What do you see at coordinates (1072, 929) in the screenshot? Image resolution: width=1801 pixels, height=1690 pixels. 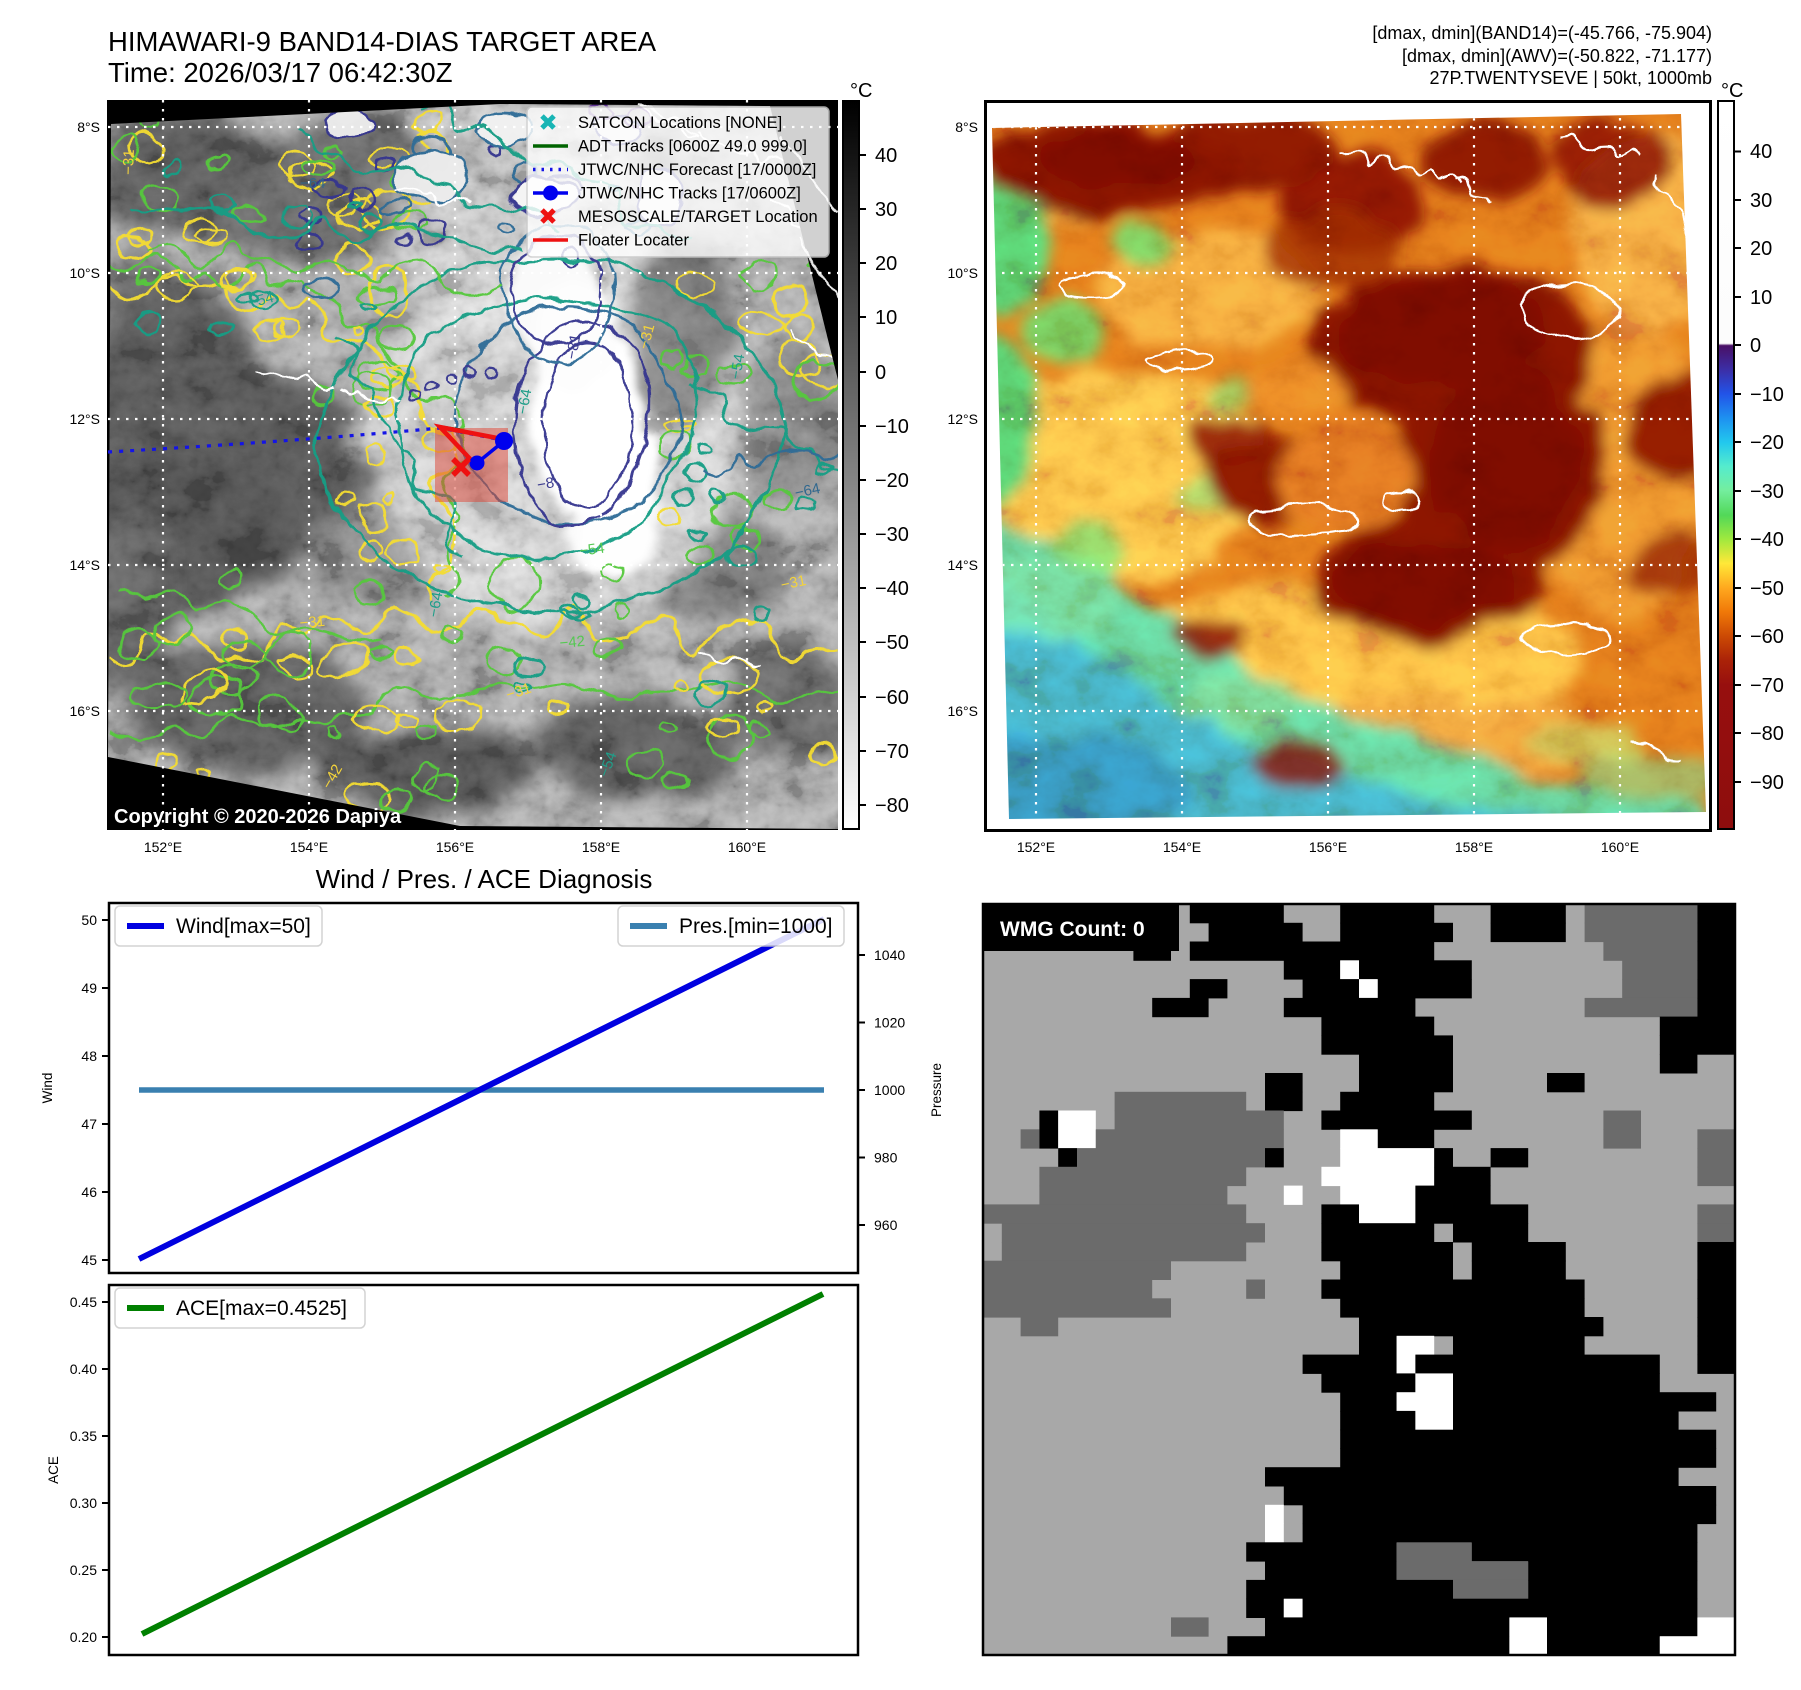 I see `svg-text: WMG Count: 0` at bounding box center [1072, 929].